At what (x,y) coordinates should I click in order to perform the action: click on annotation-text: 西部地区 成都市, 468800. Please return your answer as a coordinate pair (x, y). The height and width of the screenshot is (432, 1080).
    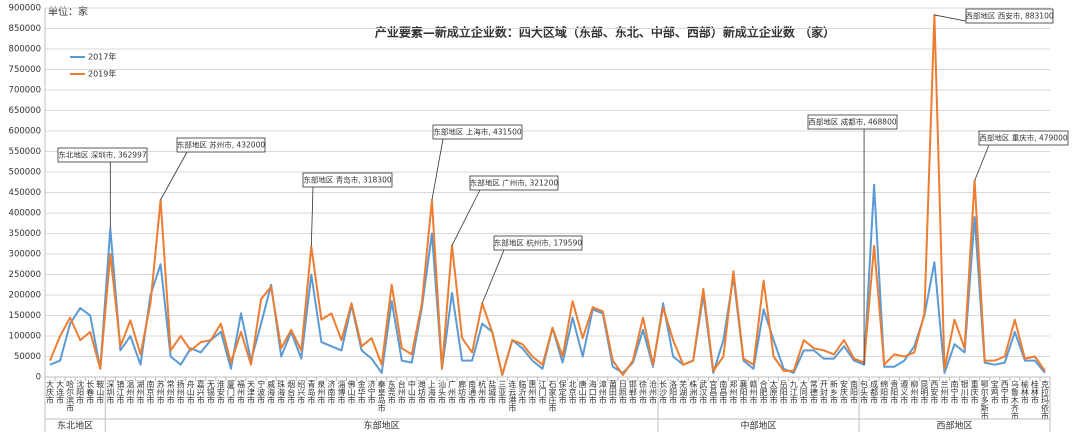
    Looking at the image, I should click on (852, 122).